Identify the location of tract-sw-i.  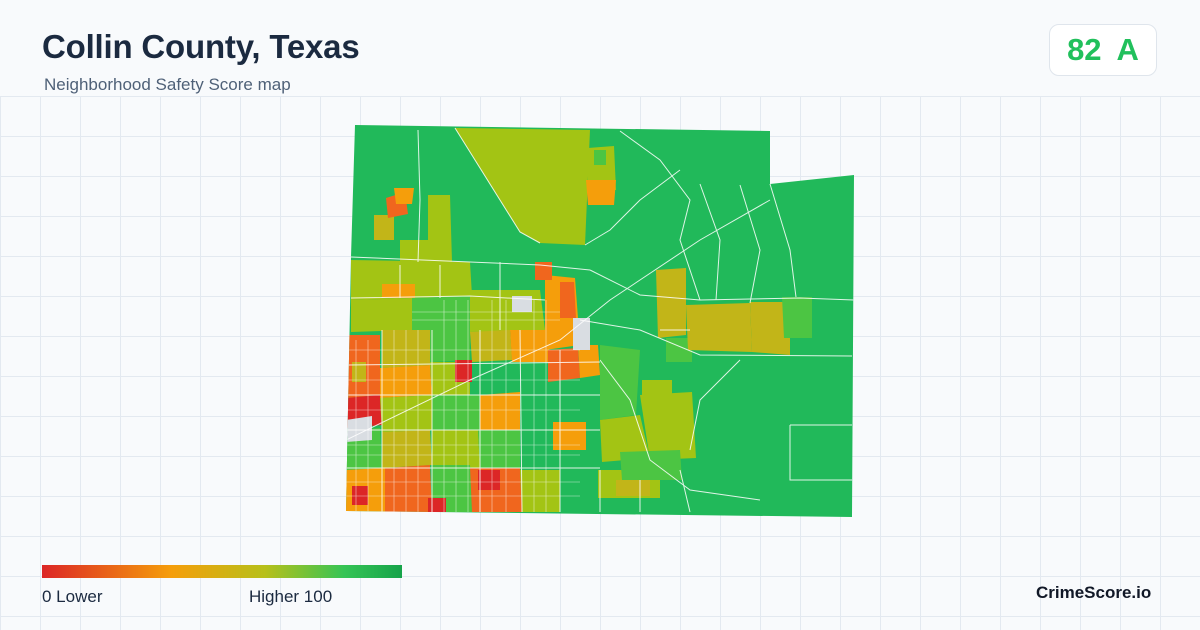
(408, 488).